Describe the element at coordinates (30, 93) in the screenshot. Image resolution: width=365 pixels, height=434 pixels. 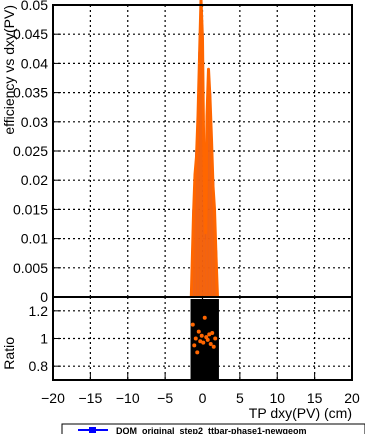
I see `y-tick-label: 0.035` at that location.